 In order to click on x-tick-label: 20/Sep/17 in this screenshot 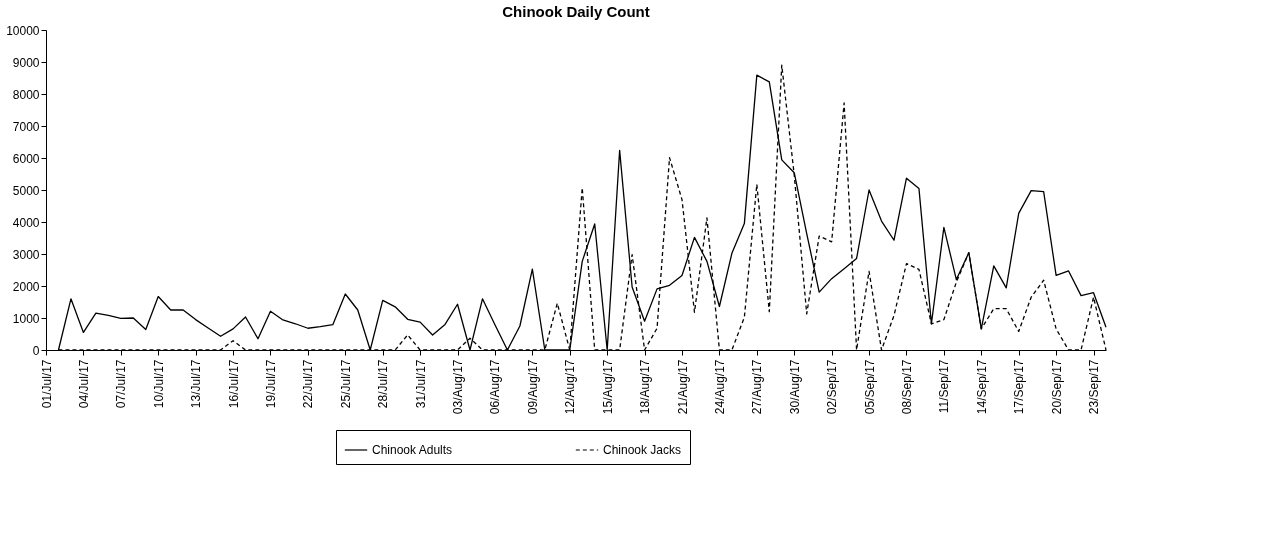, I will do `click(1056, 387)`.